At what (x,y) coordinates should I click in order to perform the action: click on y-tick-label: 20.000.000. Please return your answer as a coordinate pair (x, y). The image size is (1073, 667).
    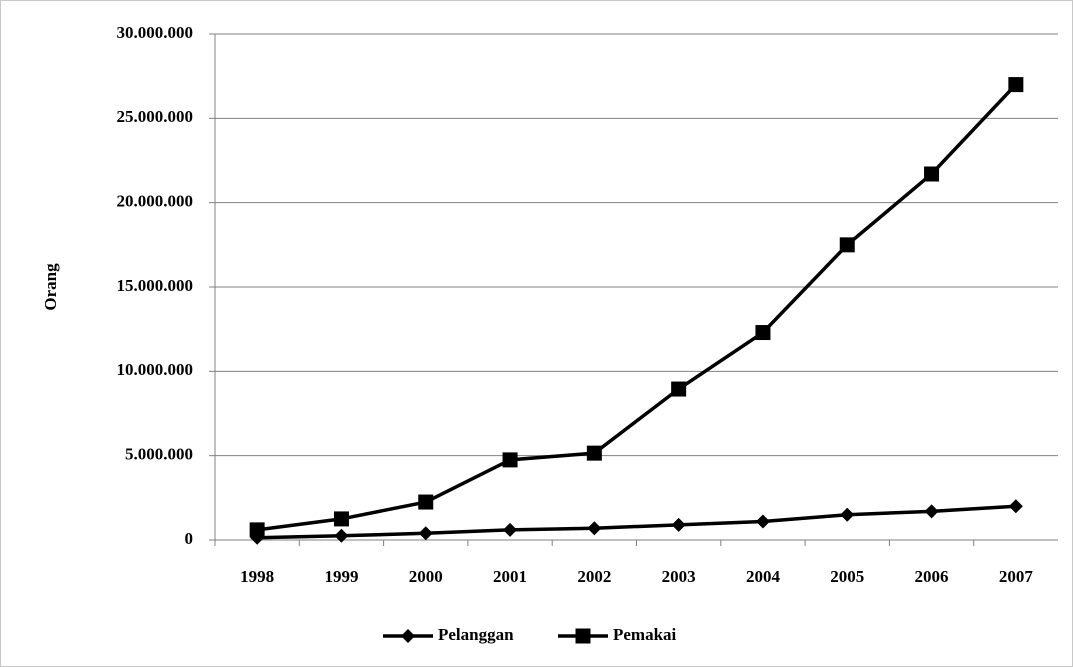
    Looking at the image, I should click on (155, 201).